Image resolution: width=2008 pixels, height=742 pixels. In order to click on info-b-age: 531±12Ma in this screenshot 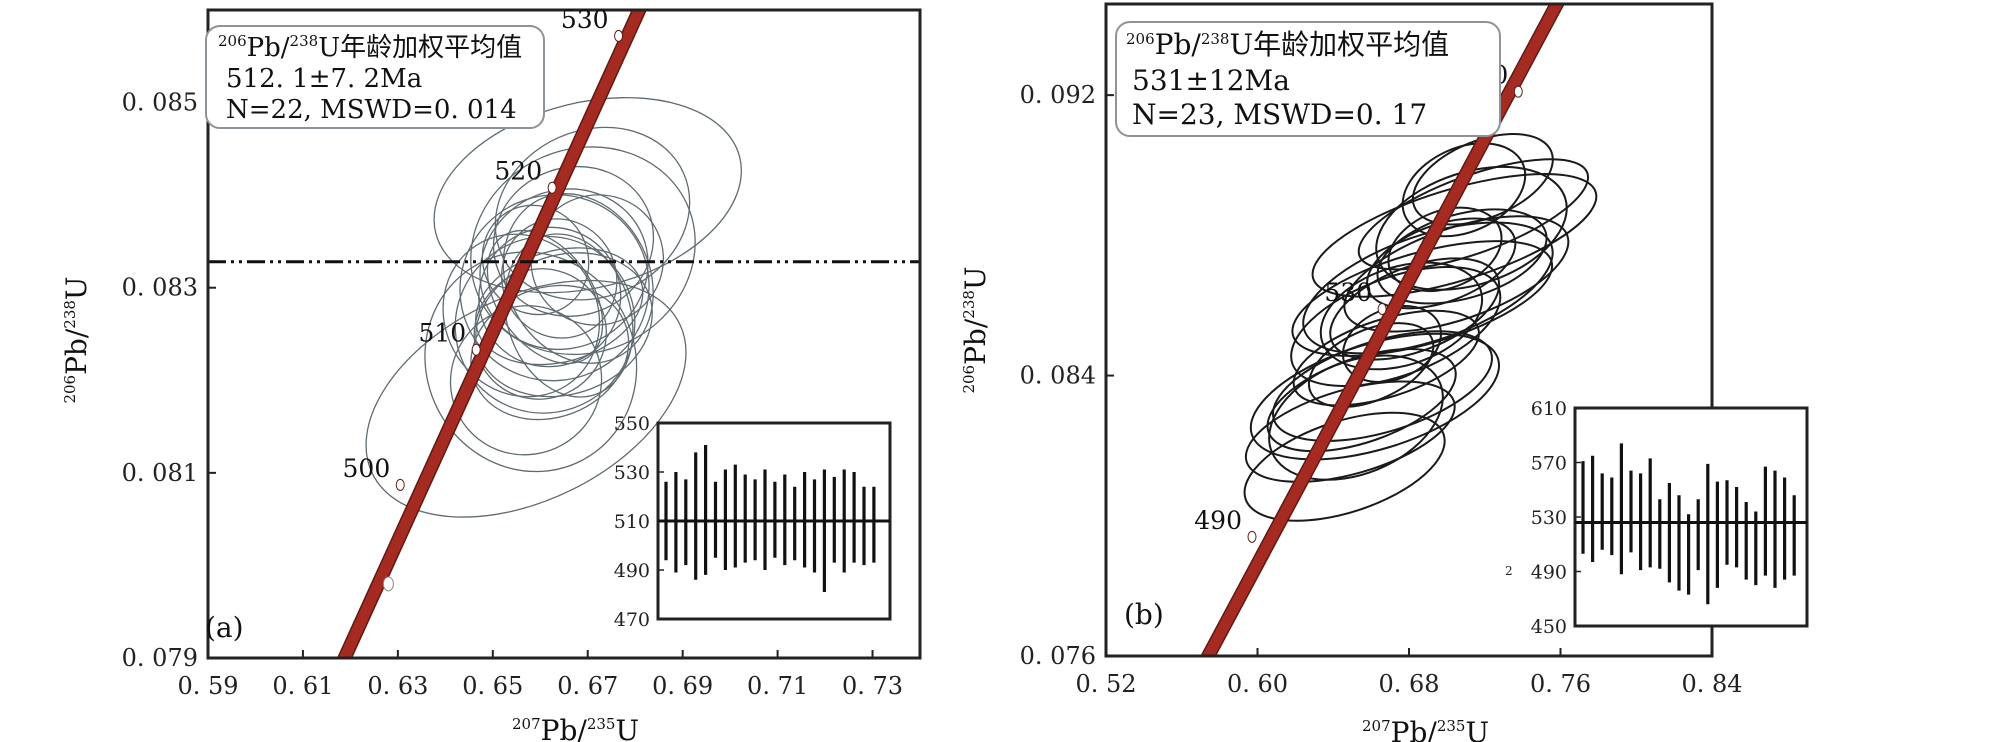, I will do `click(1211, 80)`.